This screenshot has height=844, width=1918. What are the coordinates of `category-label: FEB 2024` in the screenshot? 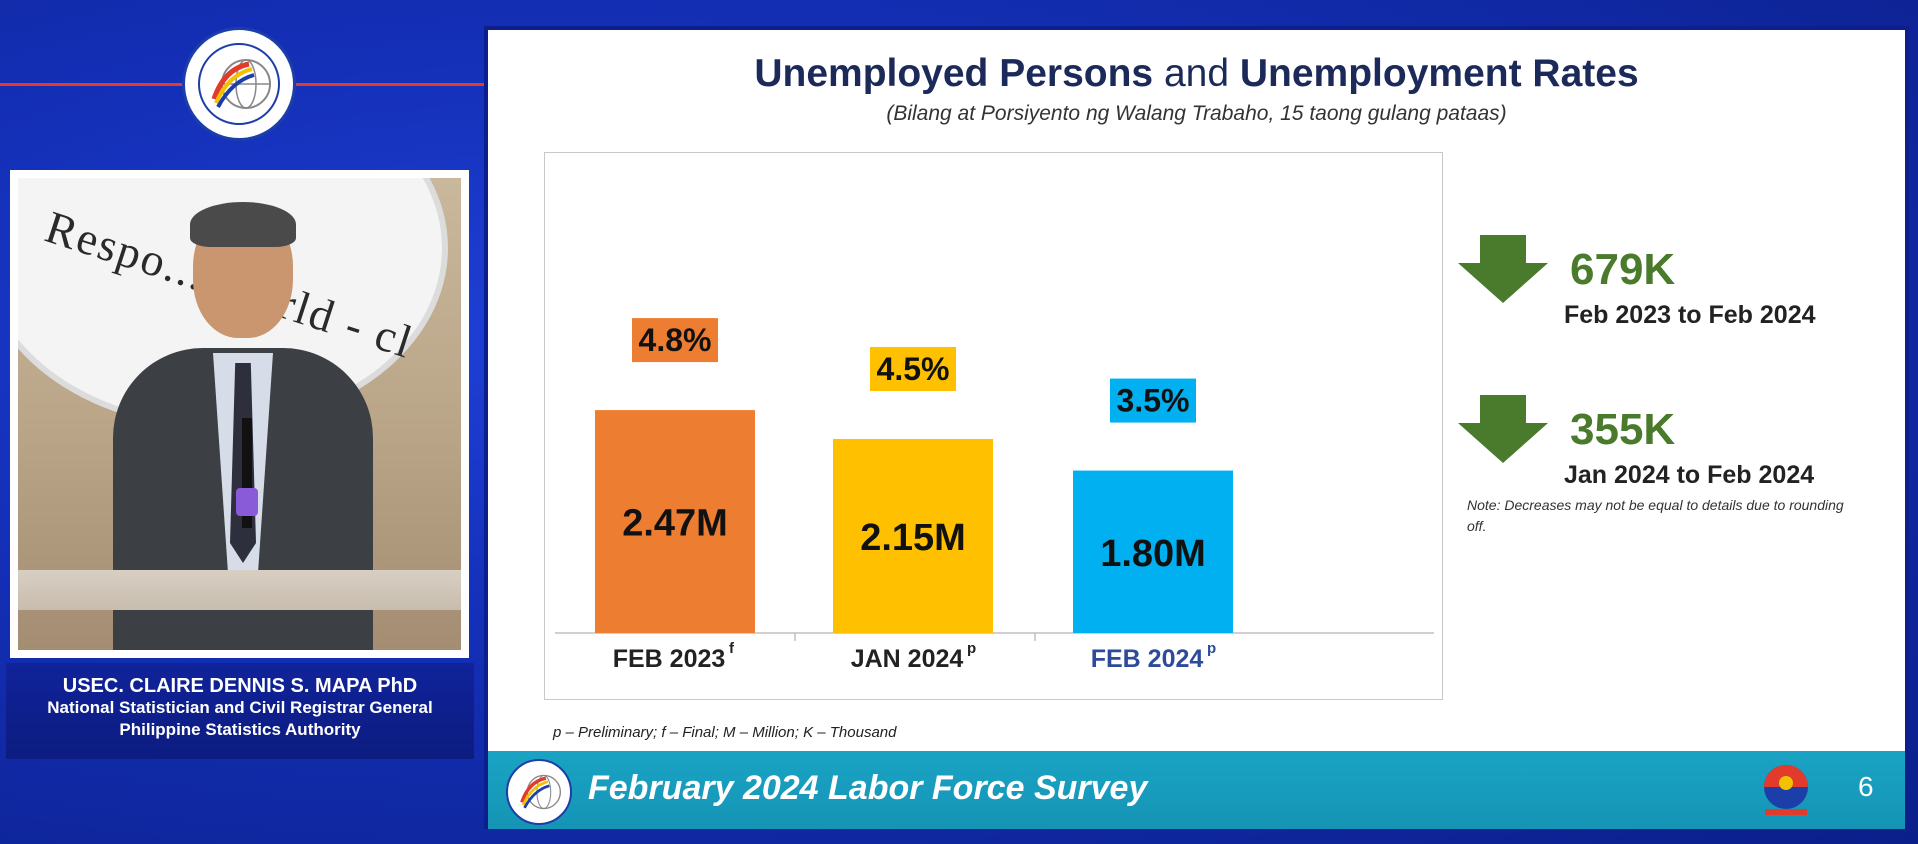 It's located at (1147, 659).